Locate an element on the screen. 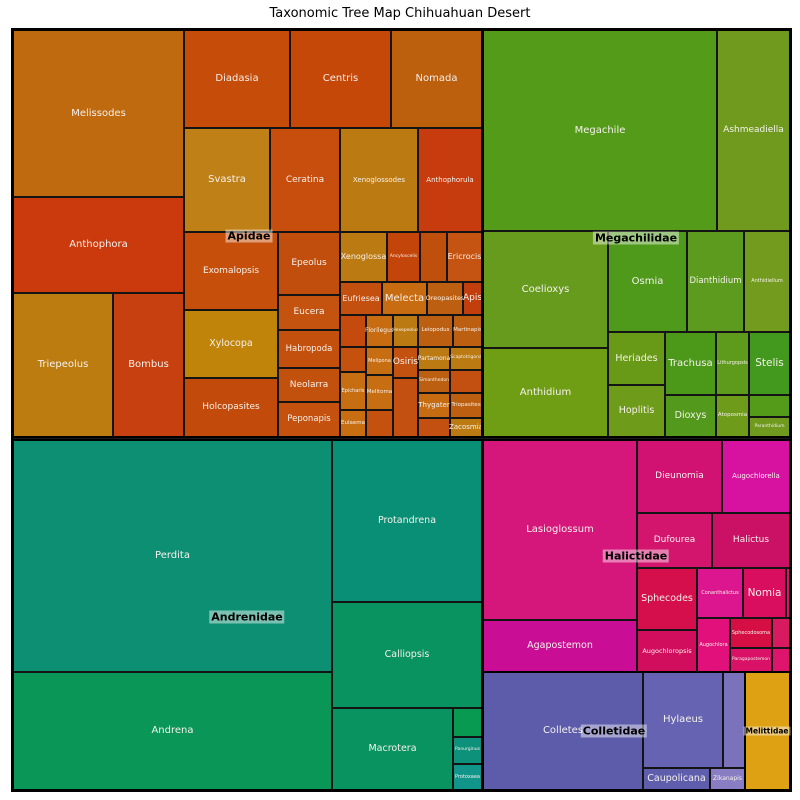  genus-label: Anthophorula is located at coordinates (450, 179).